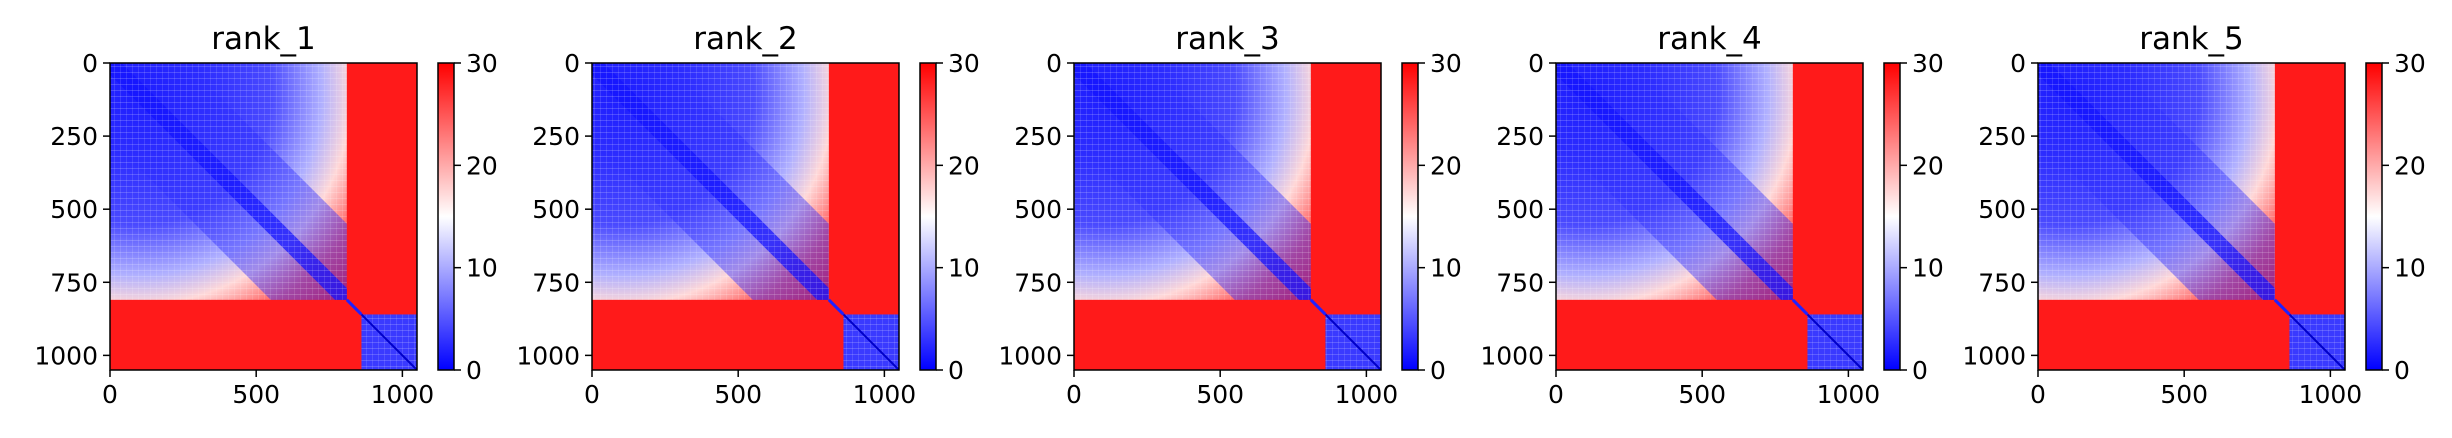  Describe the element at coordinates (263, 39) in the screenshot. I see `panel-title: rank_1` at that location.